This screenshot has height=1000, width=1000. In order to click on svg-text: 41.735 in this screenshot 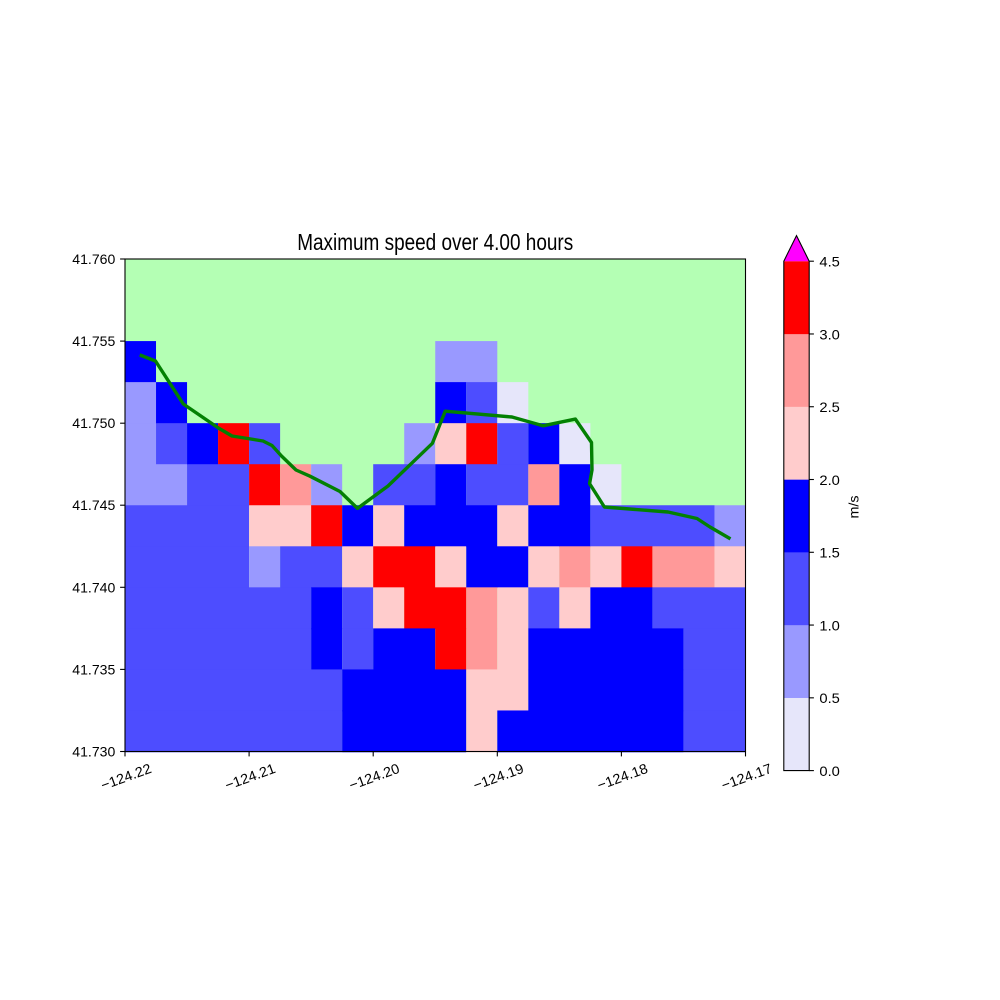, I will do `click(93, 669)`.